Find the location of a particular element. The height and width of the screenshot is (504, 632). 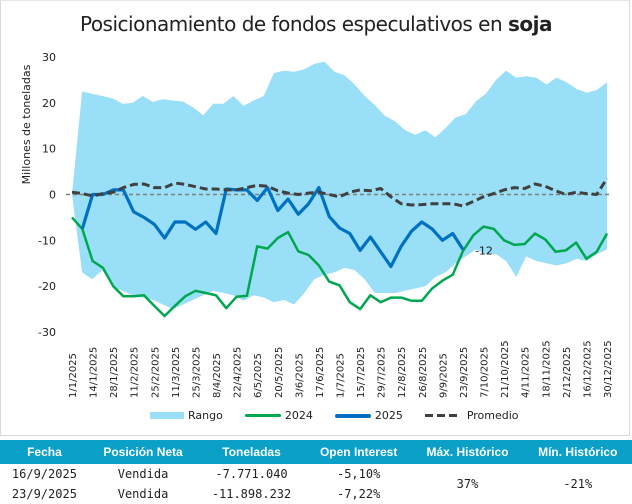

y-tick-label: -30 is located at coordinates (47, 332).